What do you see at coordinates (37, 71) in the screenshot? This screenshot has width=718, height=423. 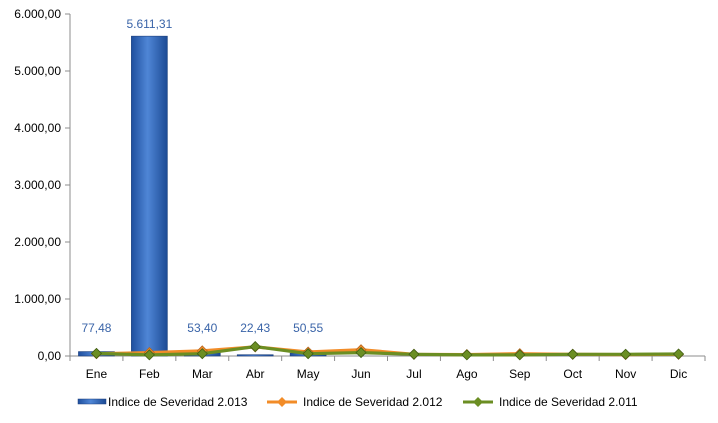 I see `y-tick-label: 5.000,00` at bounding box center [37, 71].